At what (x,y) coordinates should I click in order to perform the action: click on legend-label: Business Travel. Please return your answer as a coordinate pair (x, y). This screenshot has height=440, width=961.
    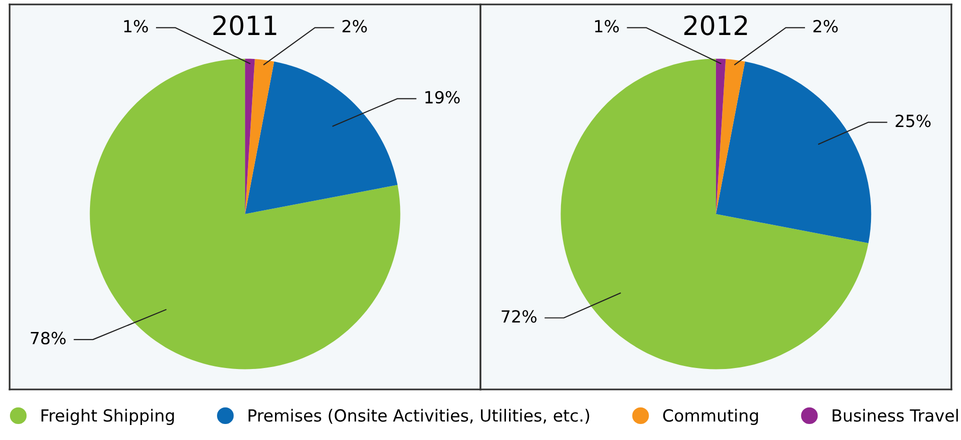
    Looking at the image, I should click on (895, 415).